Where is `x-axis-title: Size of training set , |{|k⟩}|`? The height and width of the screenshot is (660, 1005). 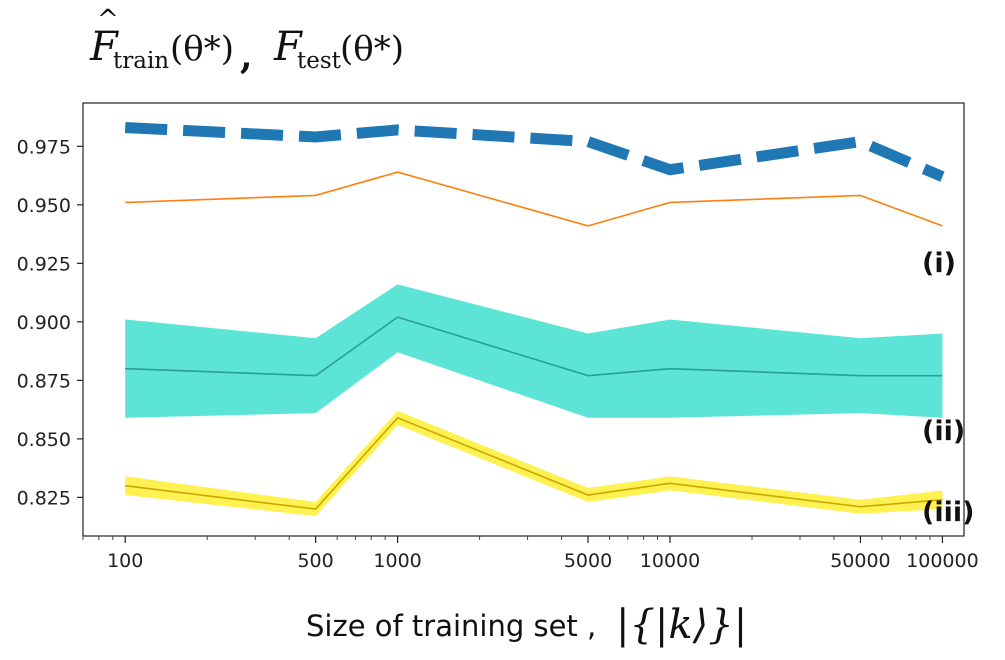
x-axis-title: Size of training set , |{|k⟩}| is located at coordinates (526, 625).